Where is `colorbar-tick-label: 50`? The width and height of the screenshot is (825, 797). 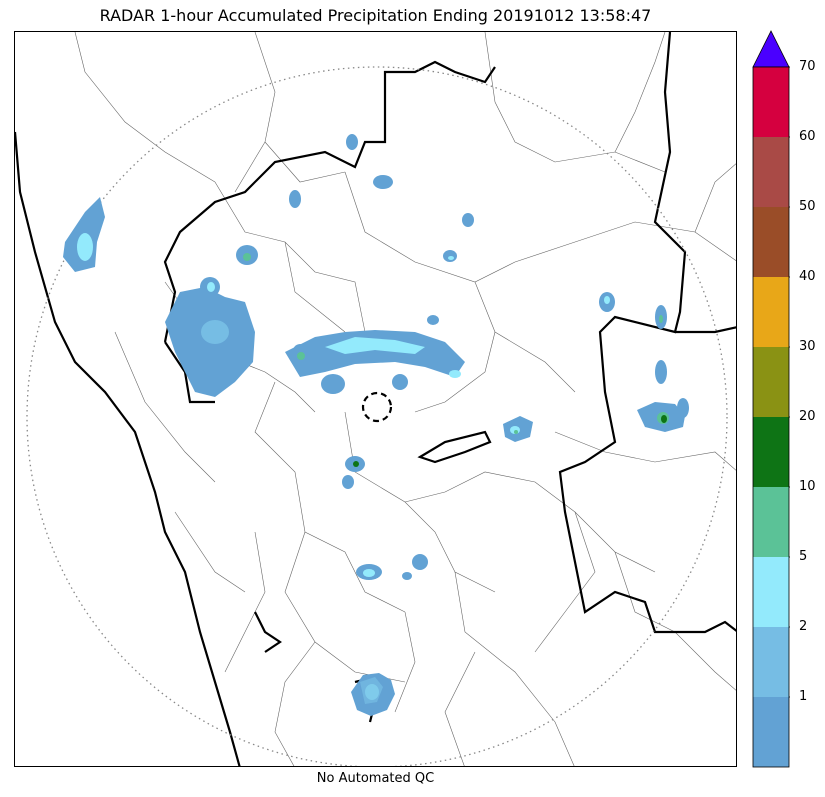
colorbar-tick-label: 50 is located at coordinates (807, 206).